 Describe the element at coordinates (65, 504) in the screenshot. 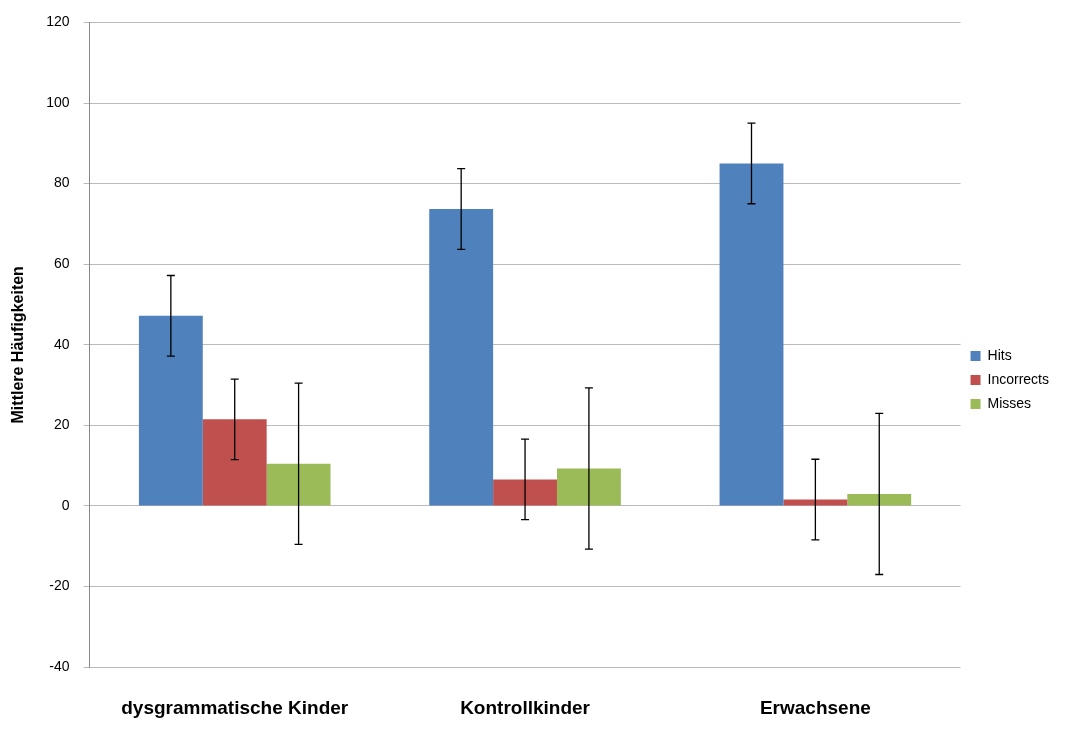

I see `y-tick-label: 0` at that location.